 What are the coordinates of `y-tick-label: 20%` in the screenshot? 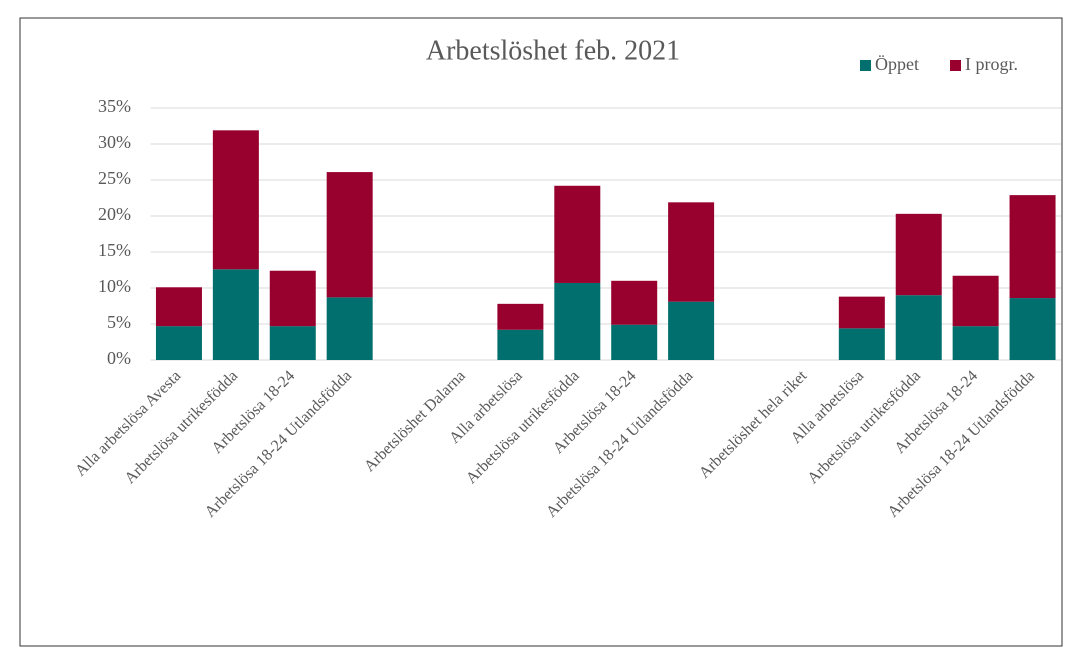 It's located at (114, 214).